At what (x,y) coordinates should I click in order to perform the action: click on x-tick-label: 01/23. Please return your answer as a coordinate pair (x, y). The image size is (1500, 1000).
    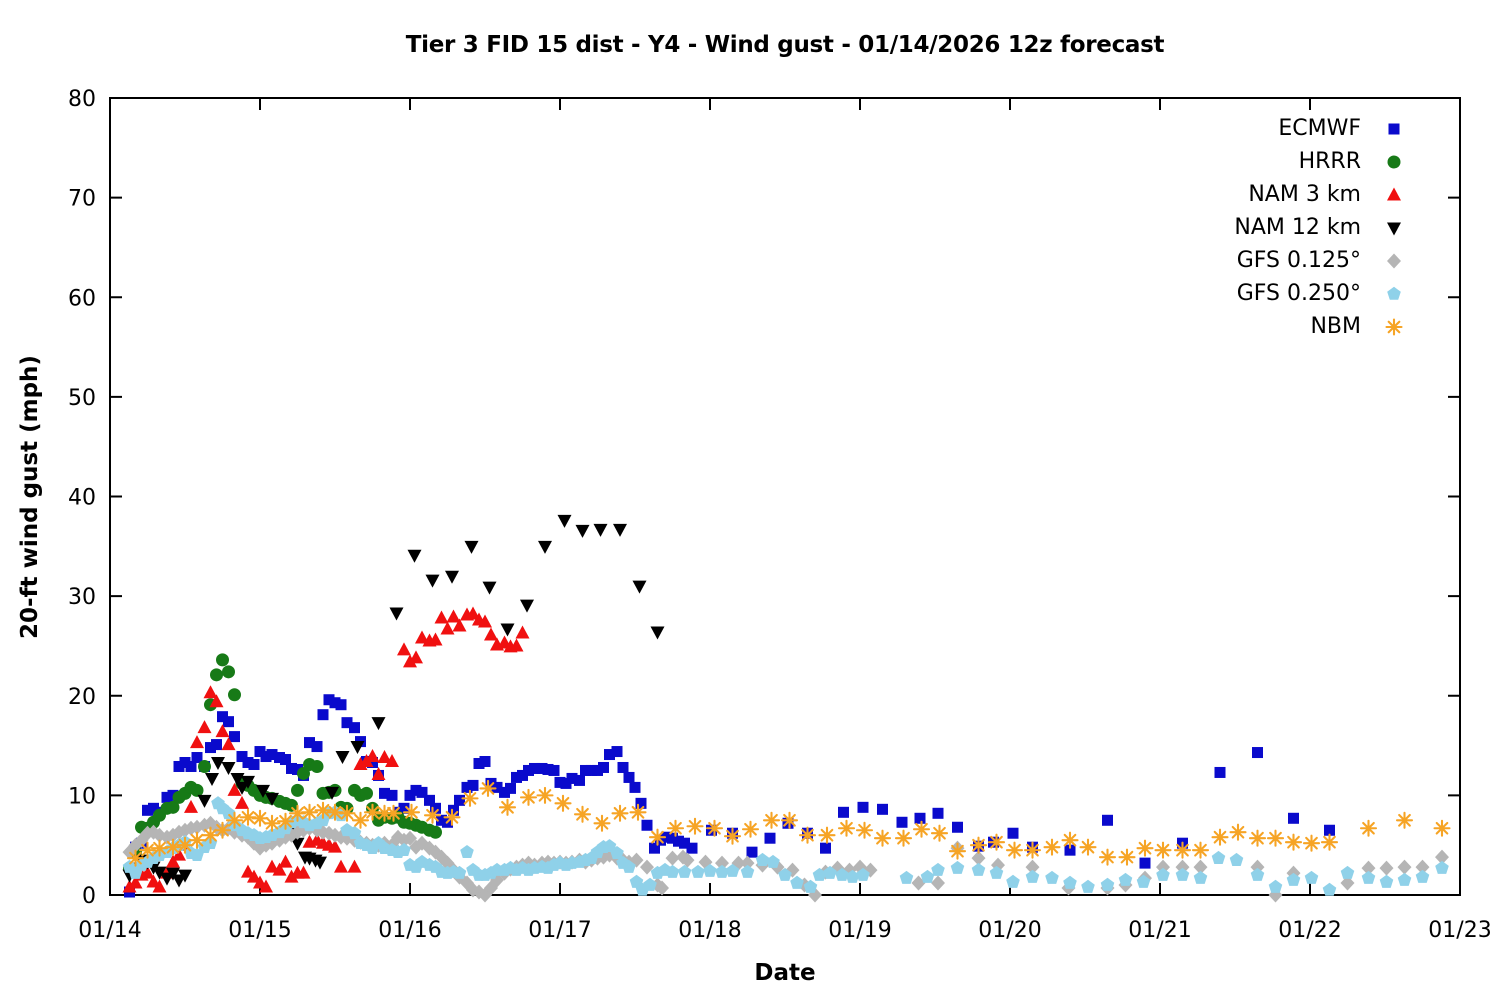
    Looking at the image, I should click on (1459, 930).